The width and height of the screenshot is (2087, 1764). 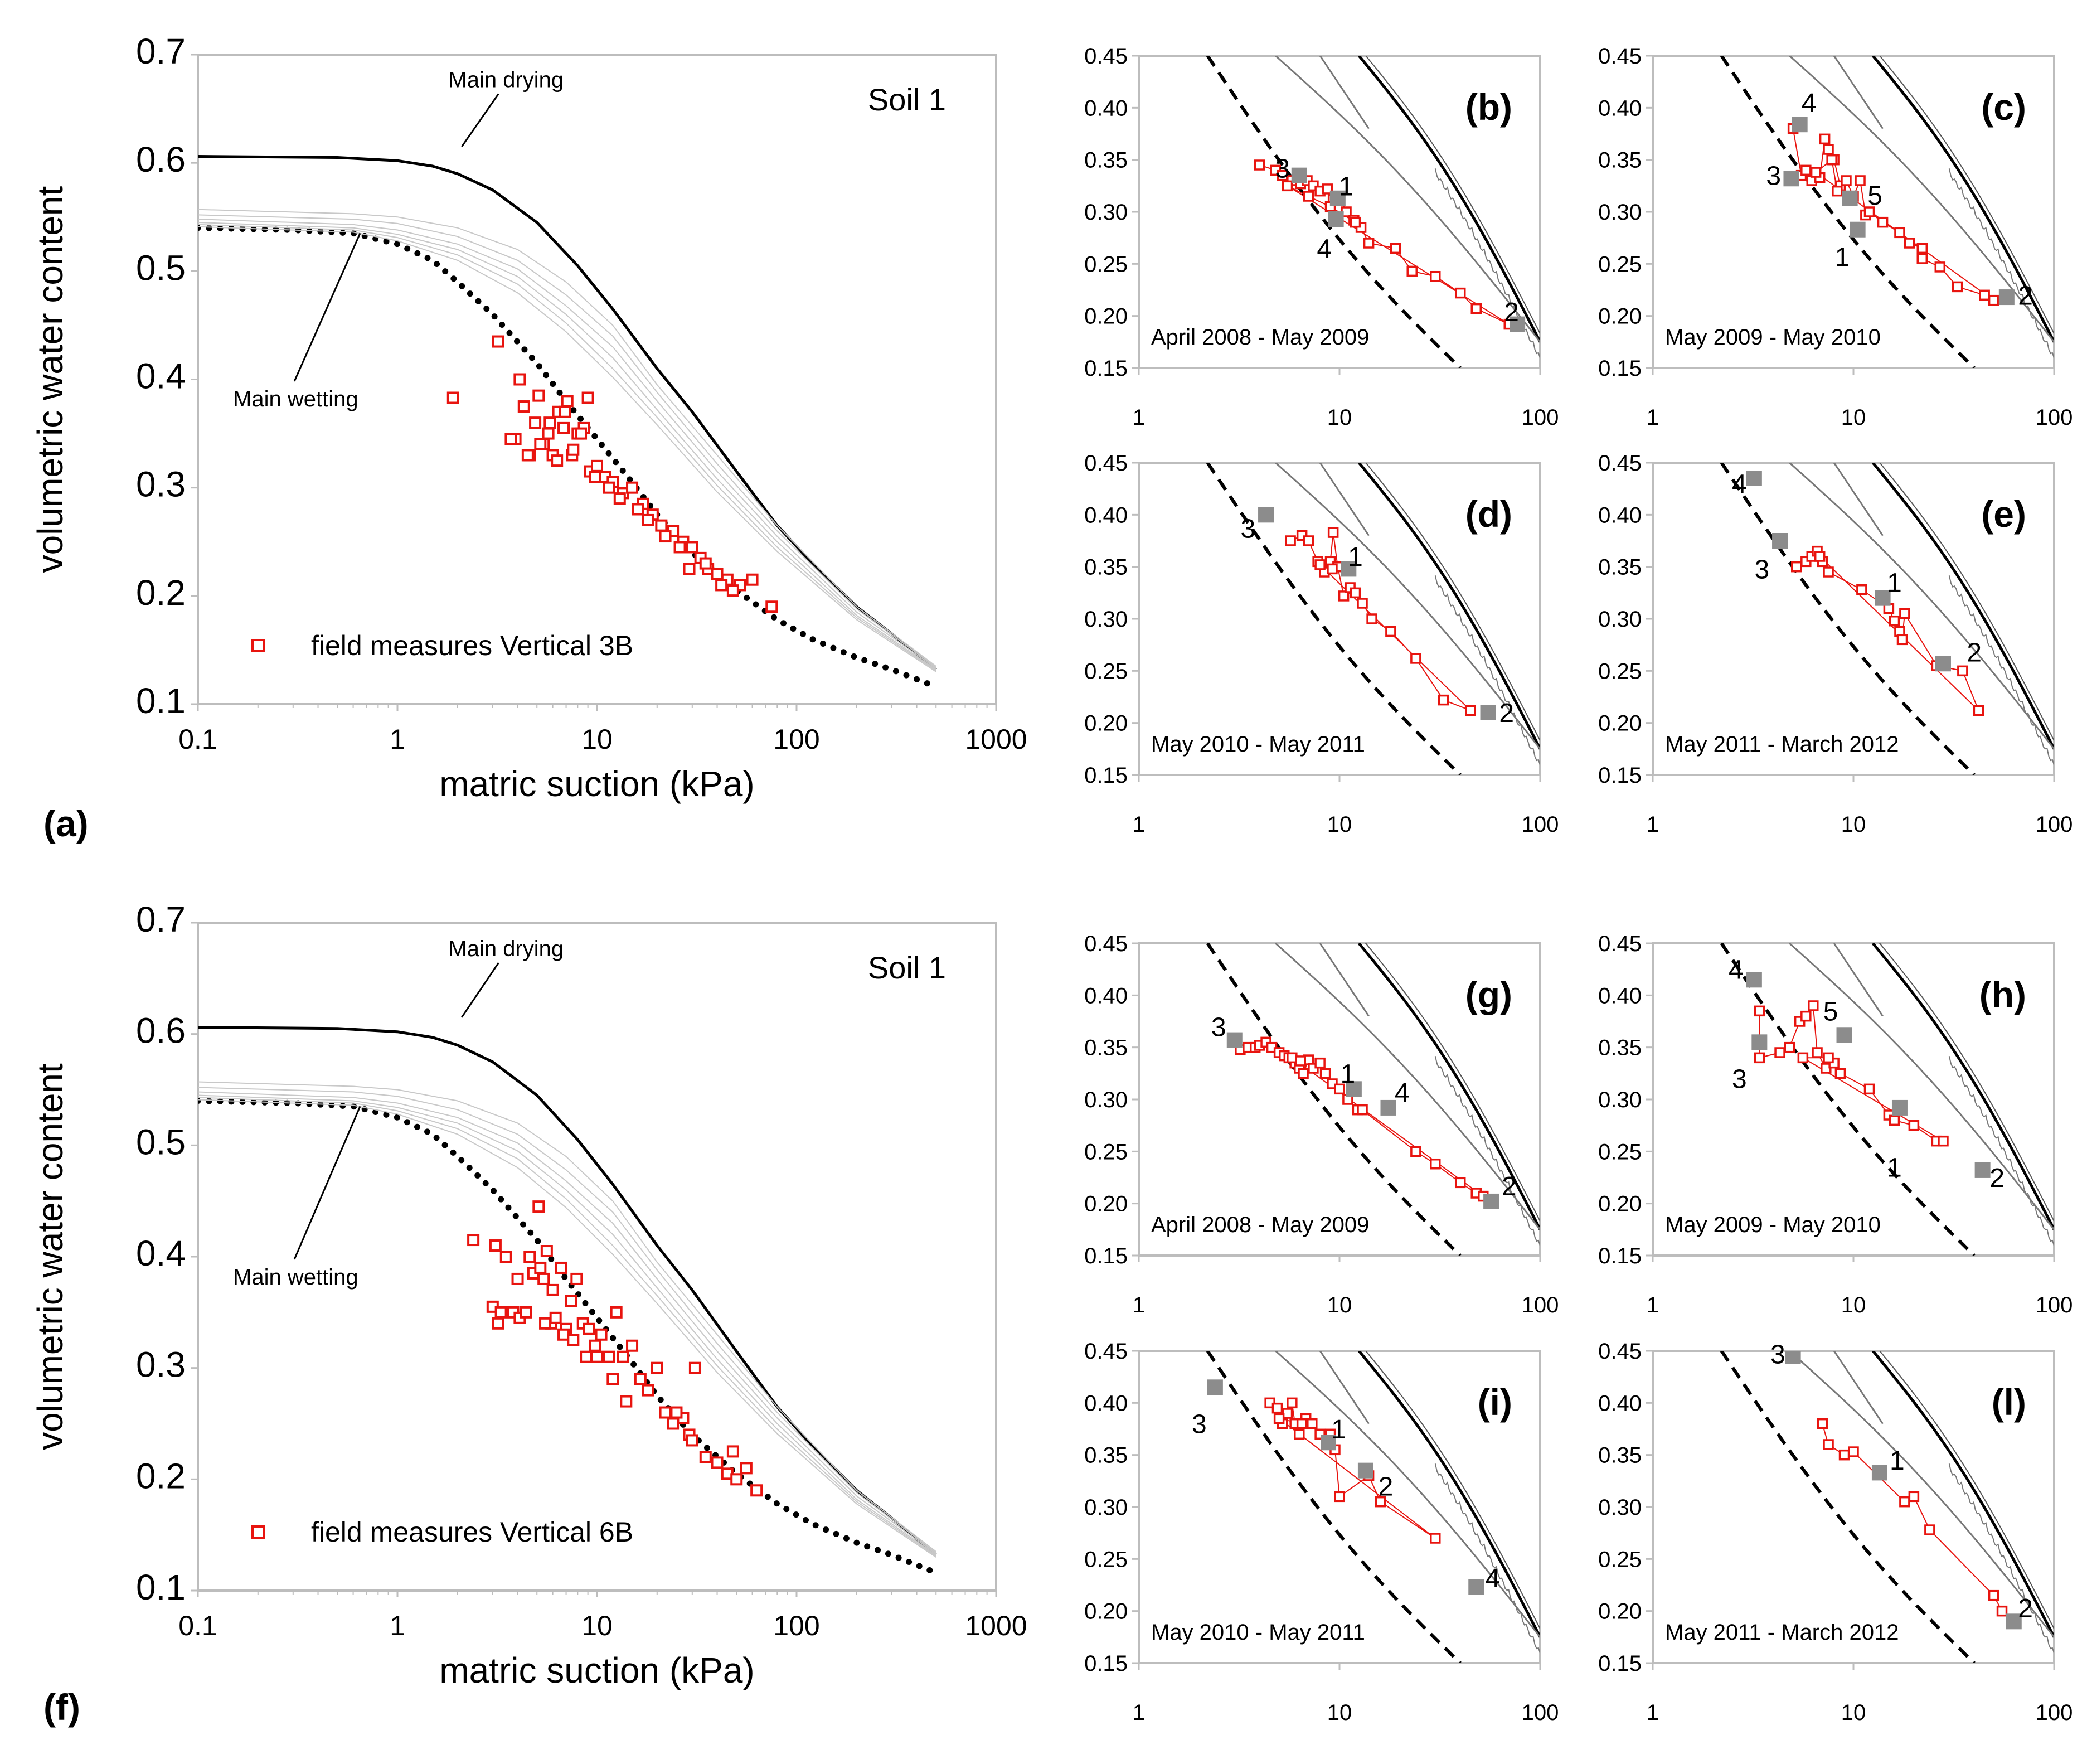 What do you see at coordinates (1620, 1612) in the screenshot?
I see `y-tick-label: 0.20` at bounding box center [1620, 1612].